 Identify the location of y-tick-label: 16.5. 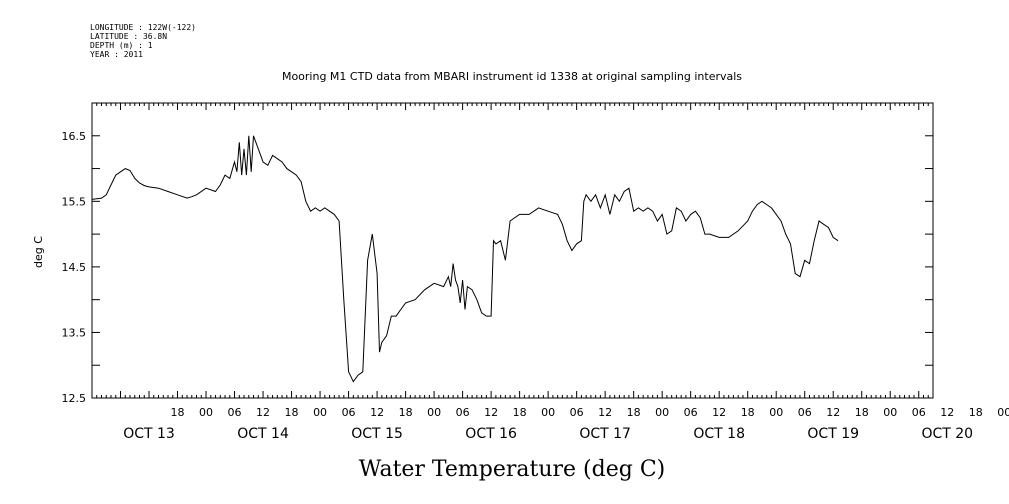
(74, 136).